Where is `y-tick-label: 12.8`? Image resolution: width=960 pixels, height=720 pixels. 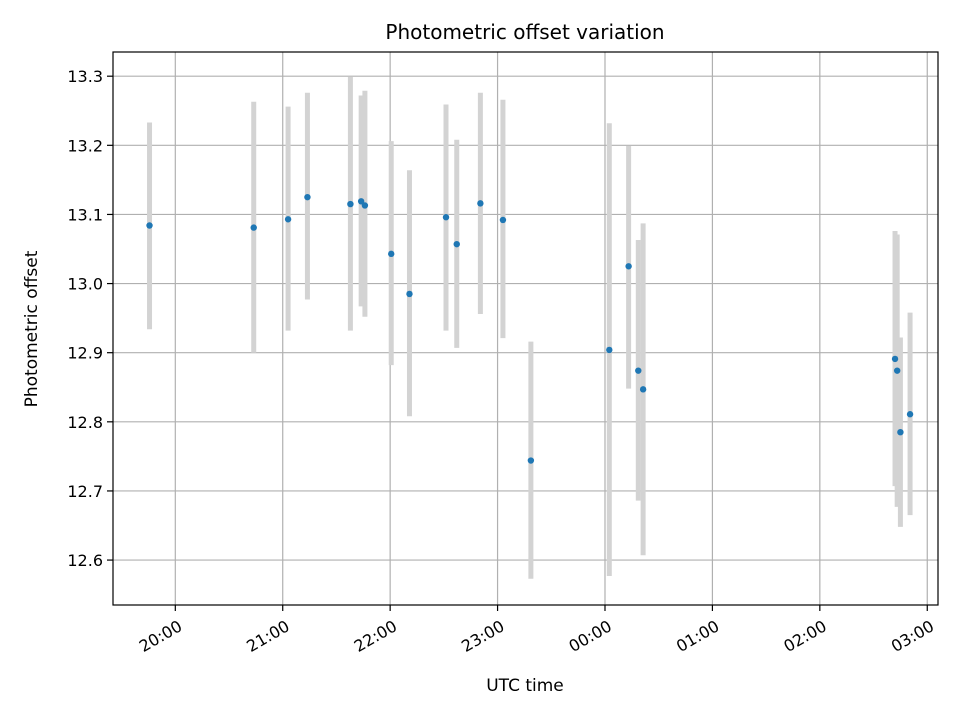
y-tick-label: 12.8 is located at coordinates (85, 422).